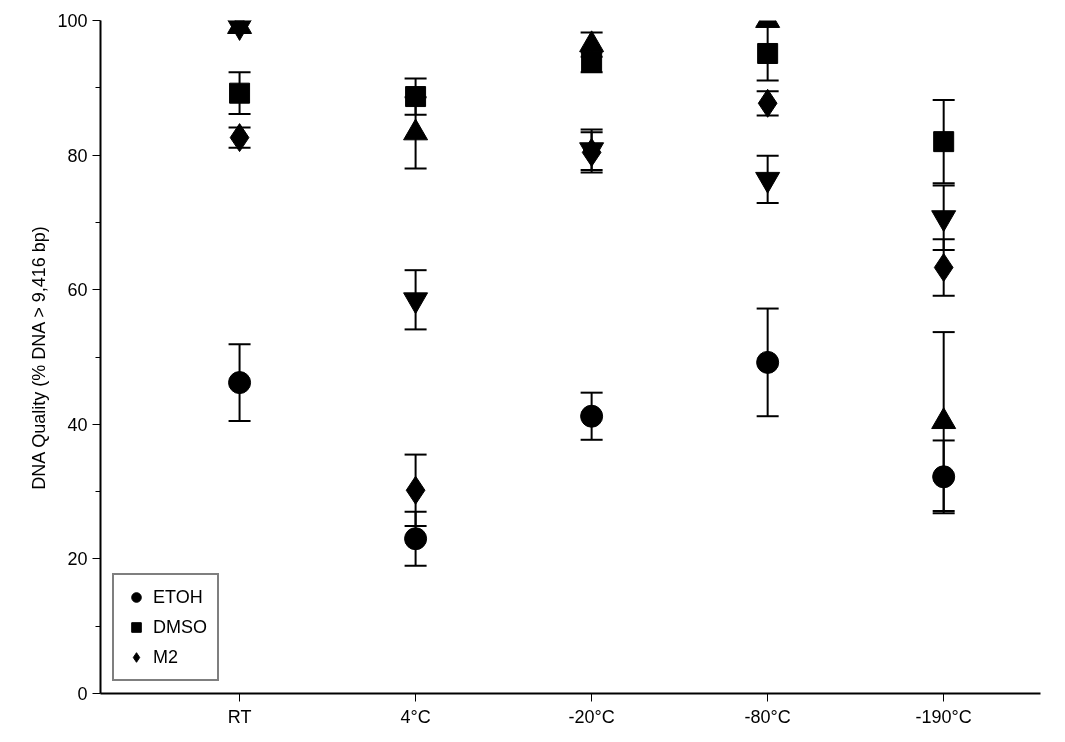 Image resolution: width=1065 pixels, height=742 pixels. I want to click on y-tick-label: 40, so click(77, 424).